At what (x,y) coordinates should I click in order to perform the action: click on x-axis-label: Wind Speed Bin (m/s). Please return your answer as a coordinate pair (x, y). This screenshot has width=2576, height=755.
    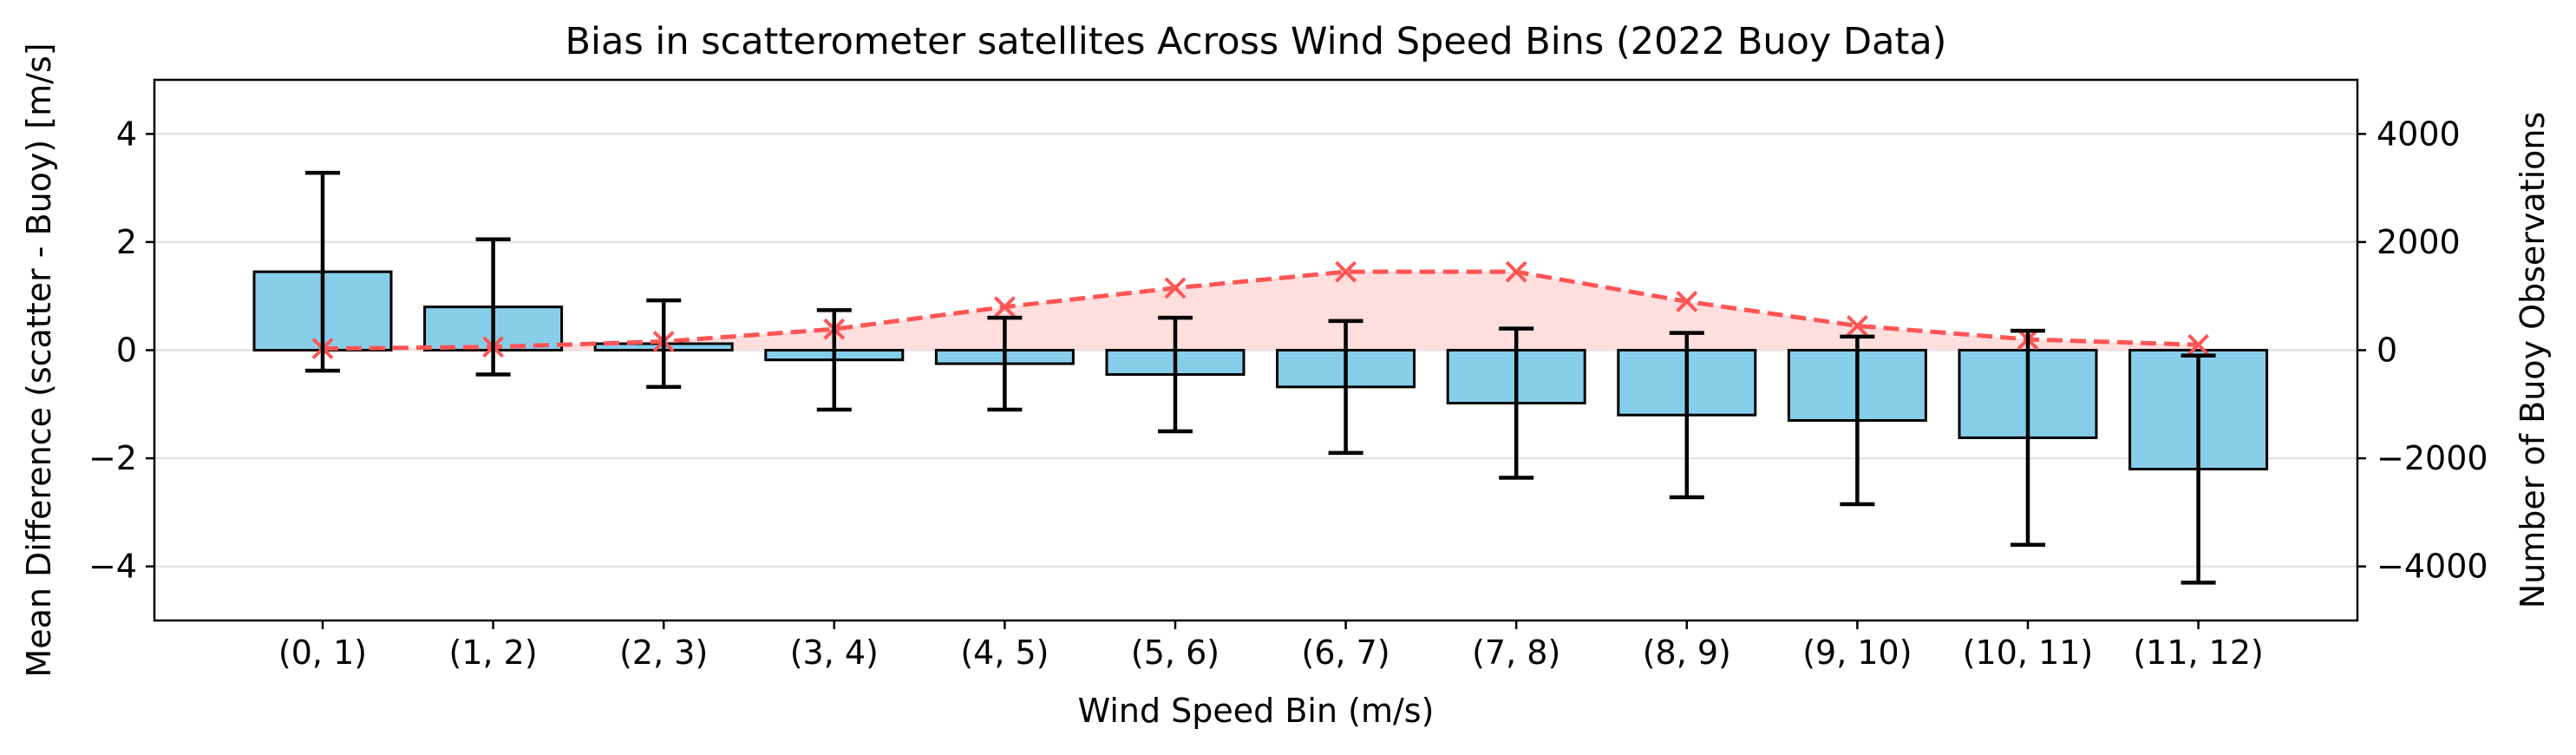
    Looking at the image, I should click on (1256, 711).